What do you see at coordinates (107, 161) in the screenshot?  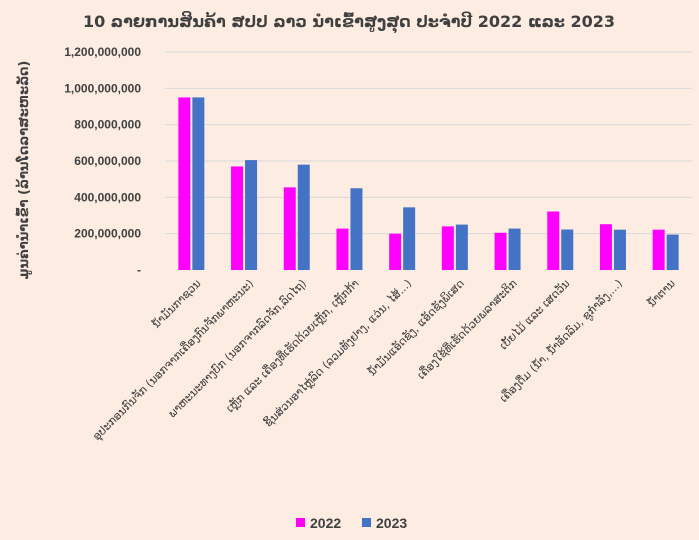 I see `y-tick-label: 600,000,000` at bounding box center [107, 161].